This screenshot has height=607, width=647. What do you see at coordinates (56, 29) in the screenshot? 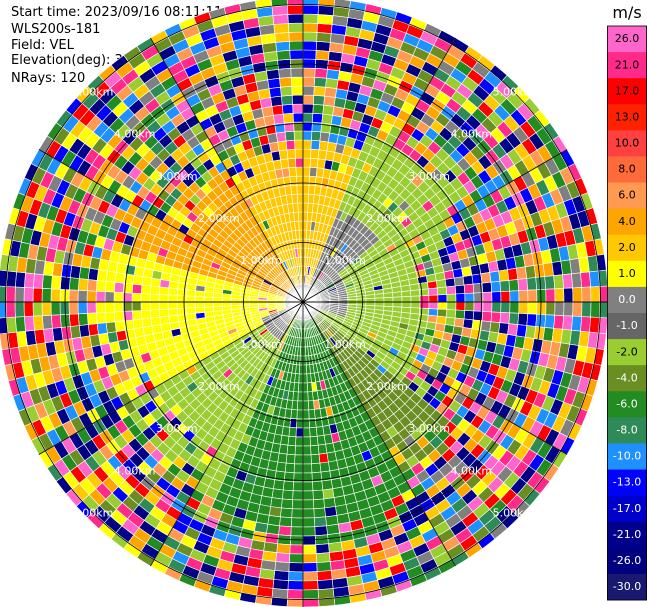
I see `info-instrument: WLS200s-181` at bounding box center [56, 29].